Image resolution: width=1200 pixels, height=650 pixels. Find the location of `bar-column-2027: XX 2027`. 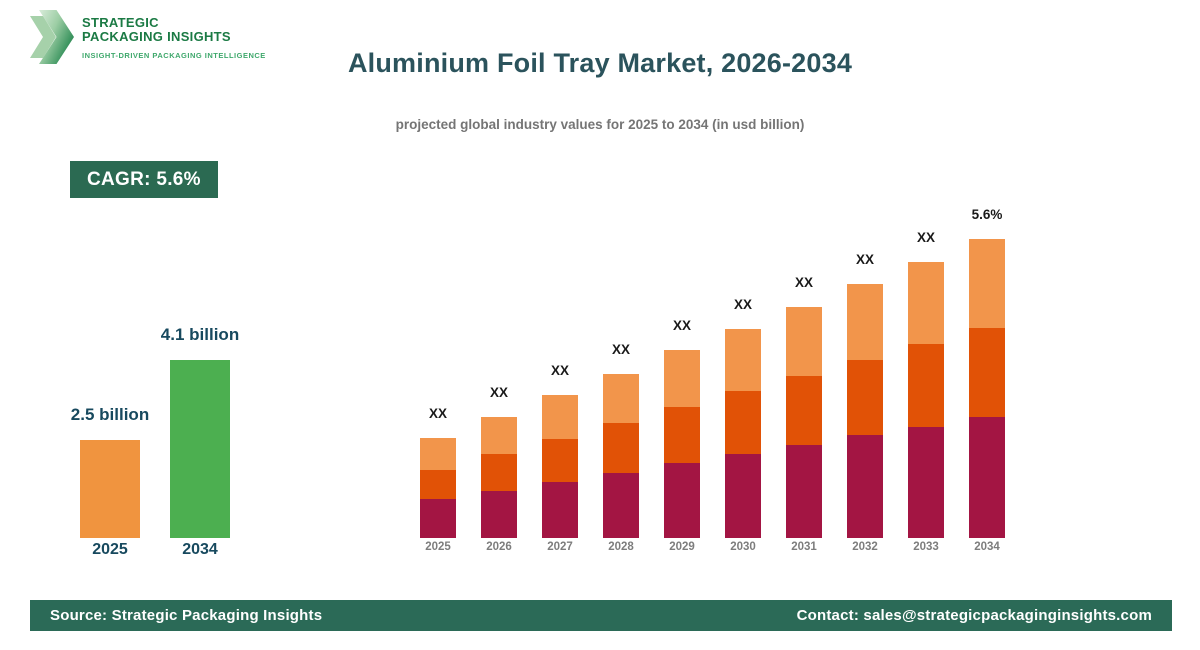

bar-column-2027: XX 2027 is located at coordinates (560, 458).